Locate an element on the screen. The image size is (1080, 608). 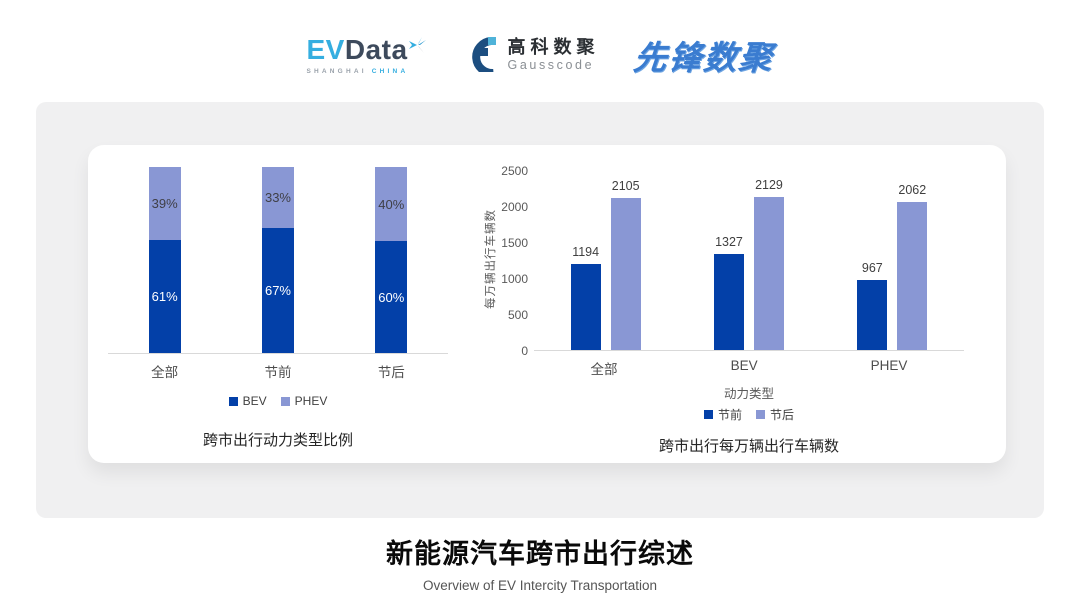
y-tick-label: 2000 is located at coordinates (514, 207).